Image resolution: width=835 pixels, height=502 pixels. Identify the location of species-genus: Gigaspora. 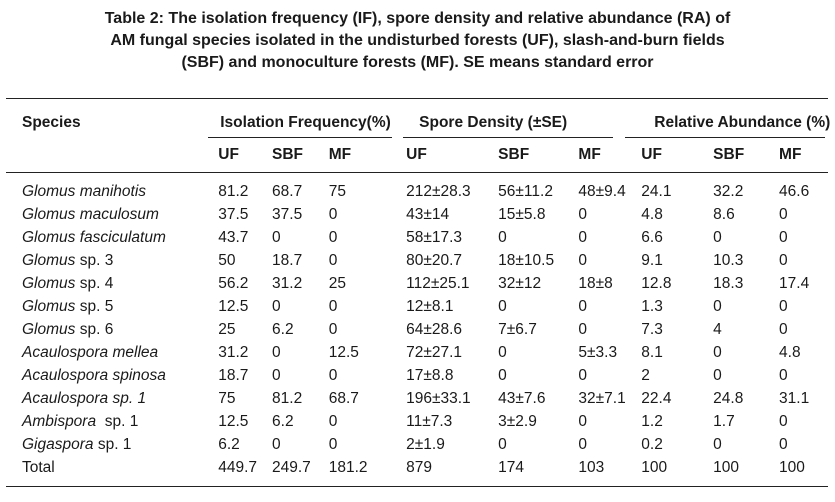
(58, 444).